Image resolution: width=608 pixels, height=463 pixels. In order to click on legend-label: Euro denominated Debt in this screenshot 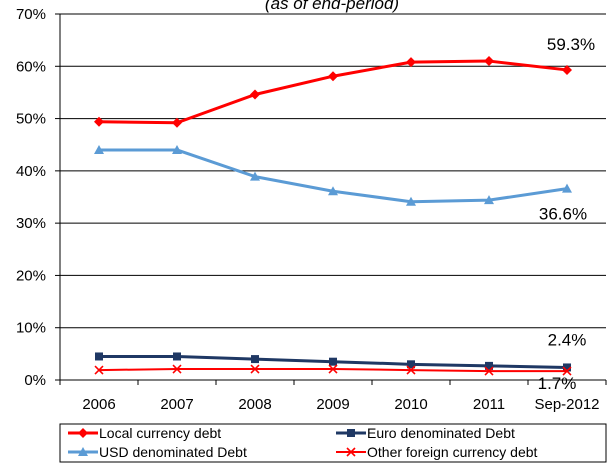, I will do `click(441, 433)`.